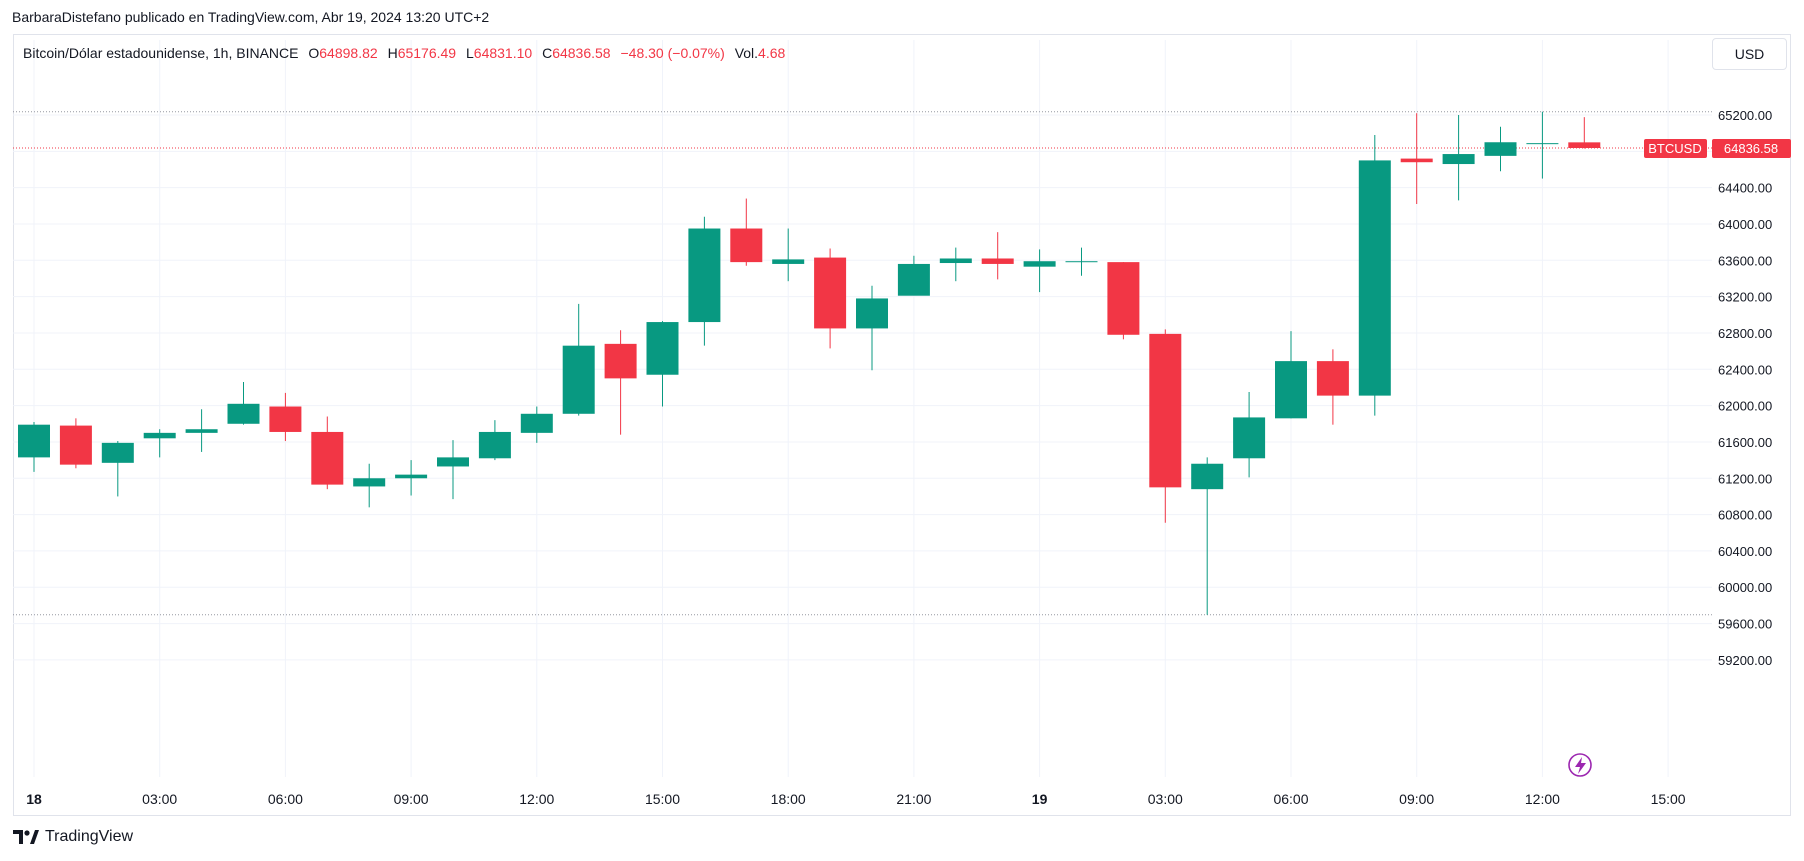 This screenshot has width=1804, height=861. Describe the element at coordinates (314, 53) in the screenshot. I see `open-label: O` at that location.